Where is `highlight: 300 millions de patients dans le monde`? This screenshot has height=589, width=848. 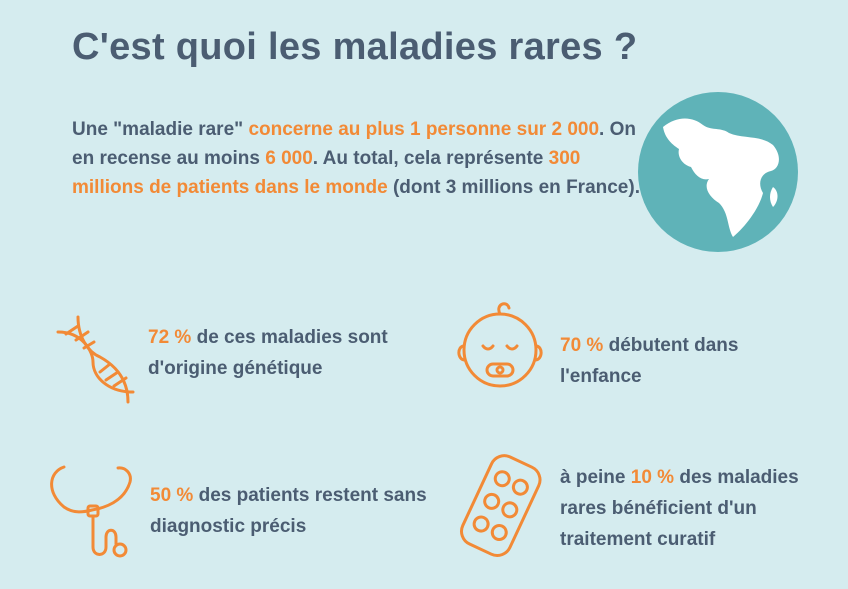
highlight: 300 millions de patients dans le monde is located at coordinates (326, 173).